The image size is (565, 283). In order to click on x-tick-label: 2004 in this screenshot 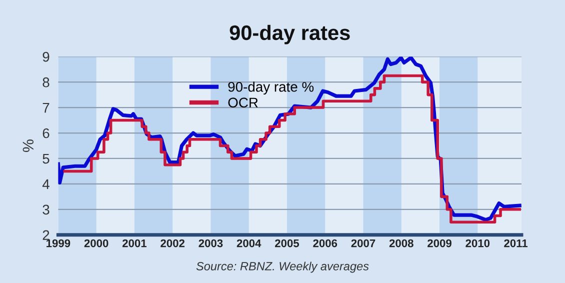, I will do `click(249, 243)`.